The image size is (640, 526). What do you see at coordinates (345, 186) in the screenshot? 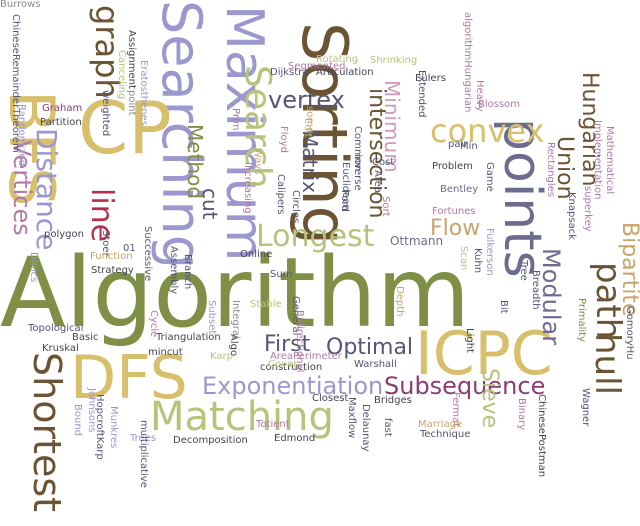
I see `word-euclidean: Euclidean` at bounding box center [345, 186].